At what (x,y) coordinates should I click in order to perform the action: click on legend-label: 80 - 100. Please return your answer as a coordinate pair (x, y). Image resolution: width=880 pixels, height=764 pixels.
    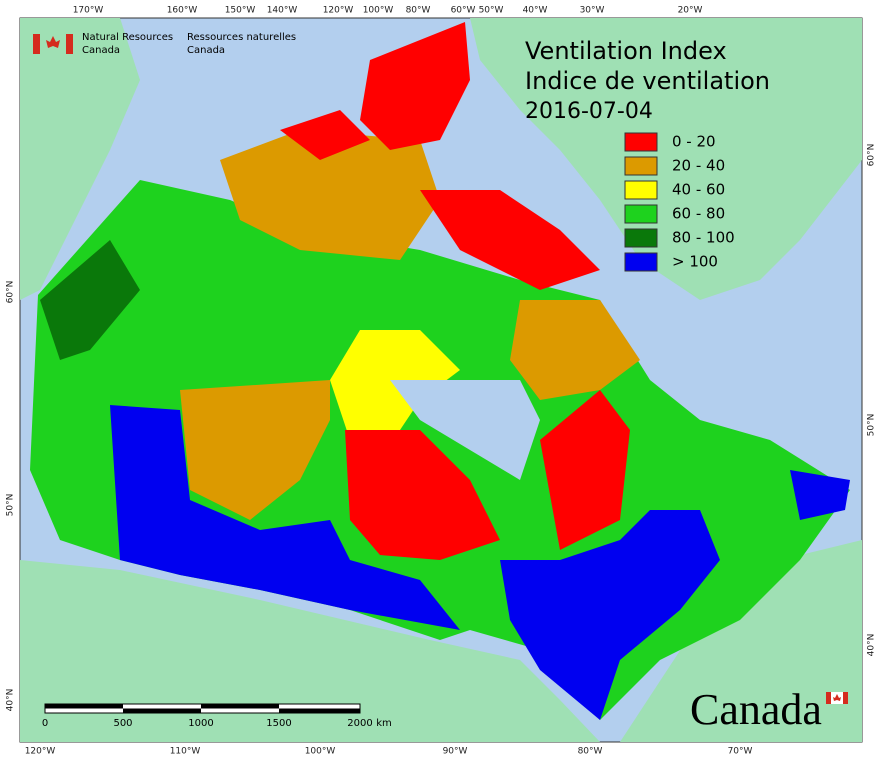
    Looking at the image, I should click on (703, 238).